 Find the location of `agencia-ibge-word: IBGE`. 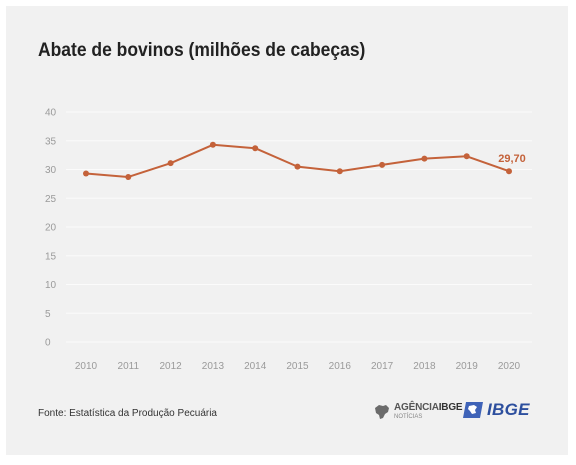

agencia-ibge-word: IBGE is located at coordinates (450, 407).